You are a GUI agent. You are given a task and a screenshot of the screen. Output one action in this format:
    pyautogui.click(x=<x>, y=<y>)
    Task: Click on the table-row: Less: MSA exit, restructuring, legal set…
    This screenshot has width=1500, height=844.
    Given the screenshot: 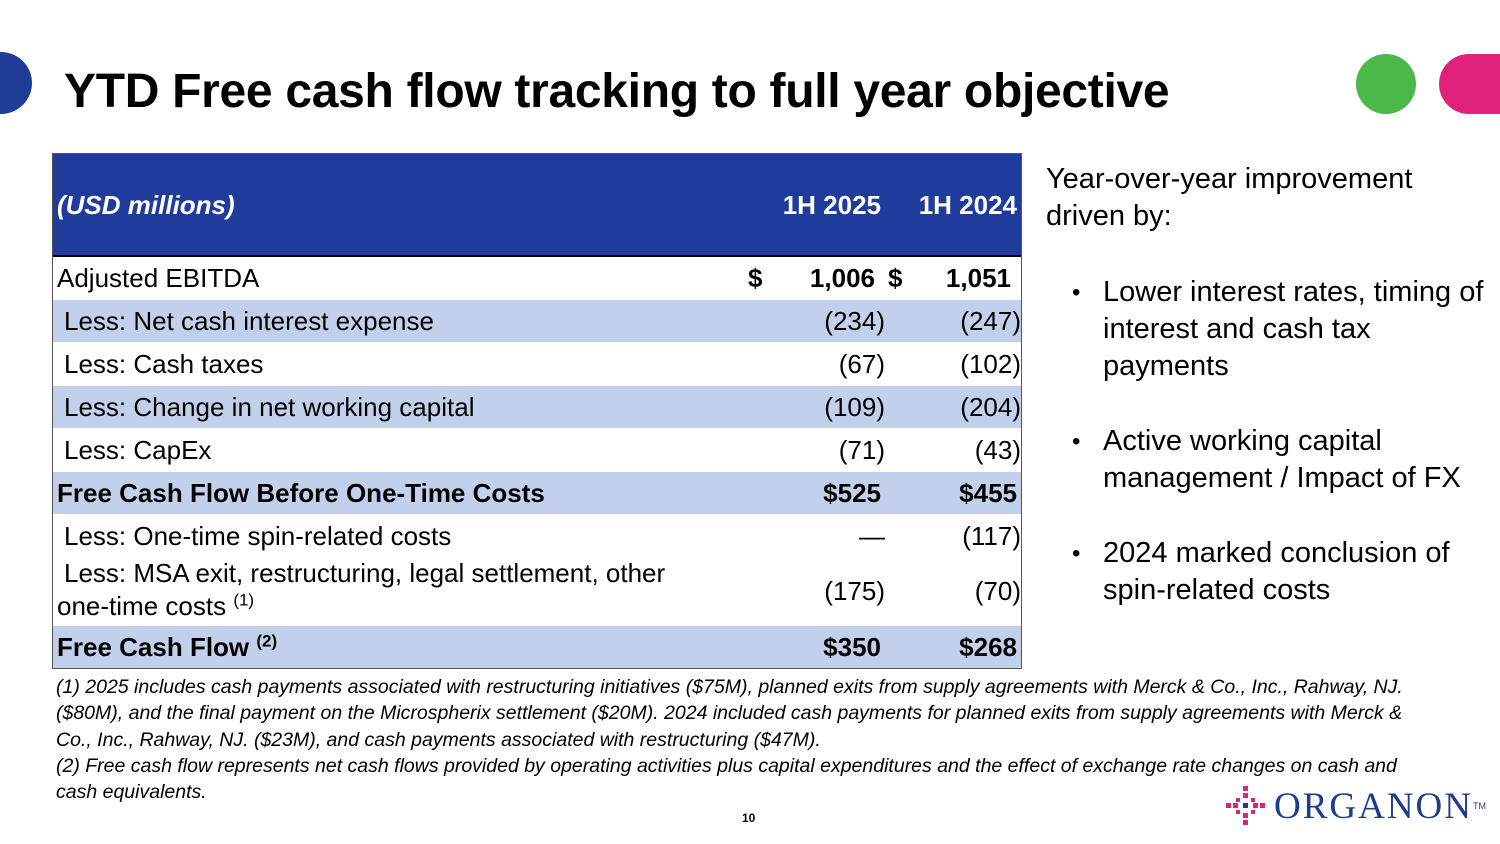 What is the action you would take?
    pyautogui.click(x=537, y=591)
    